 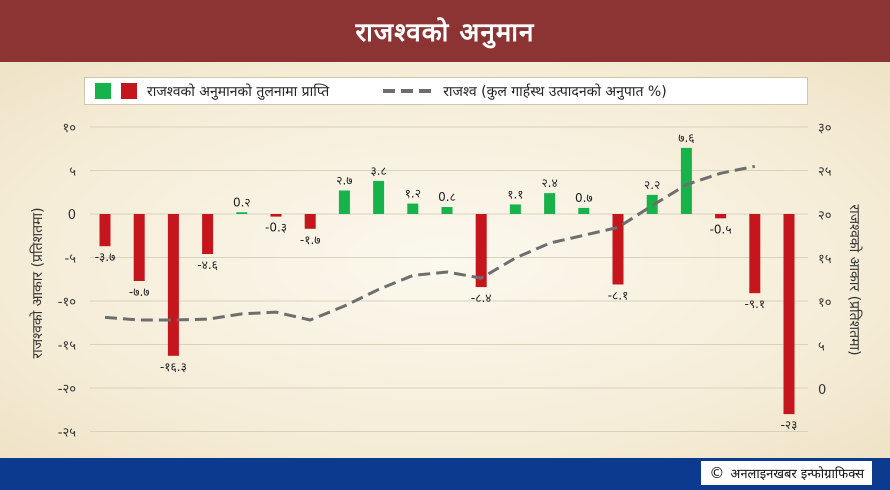 What do you see at coordinates (173, 367) in the screenshot?
I see `bar-data-label: -१६.३` at bounding box center [173, 367].